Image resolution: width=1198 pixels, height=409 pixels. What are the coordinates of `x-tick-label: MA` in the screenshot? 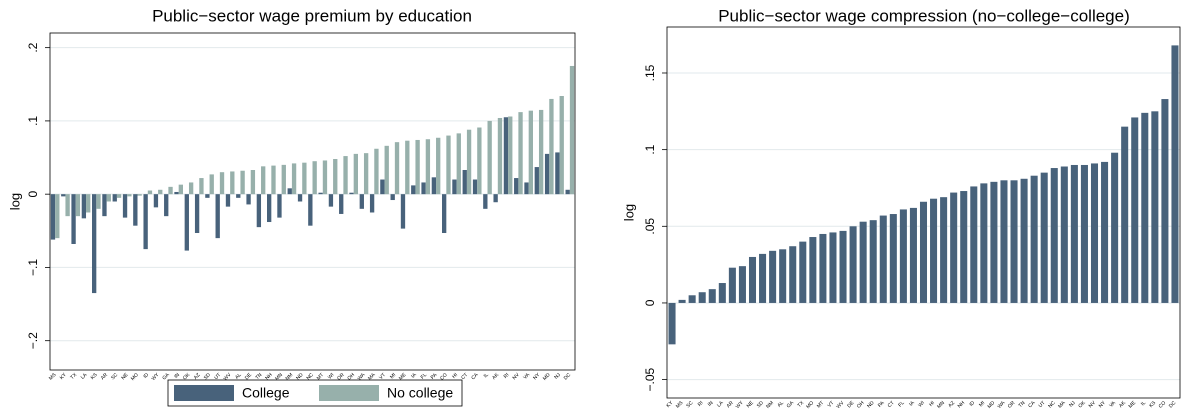 It's located at (1062, 404).